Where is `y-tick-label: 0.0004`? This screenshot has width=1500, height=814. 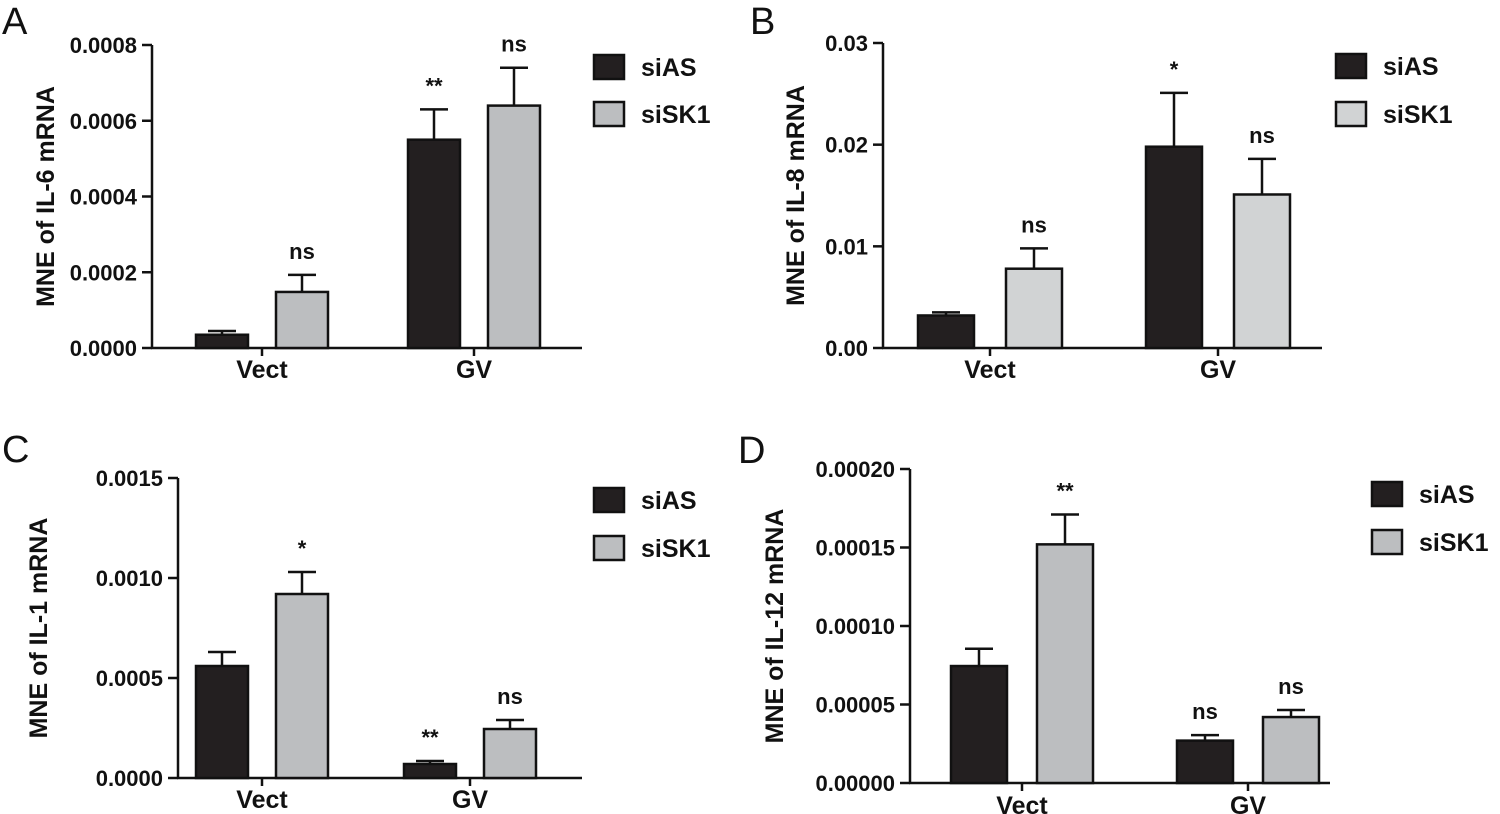 y-tick-label: 0.0004 is located at coordinates (104, 197).